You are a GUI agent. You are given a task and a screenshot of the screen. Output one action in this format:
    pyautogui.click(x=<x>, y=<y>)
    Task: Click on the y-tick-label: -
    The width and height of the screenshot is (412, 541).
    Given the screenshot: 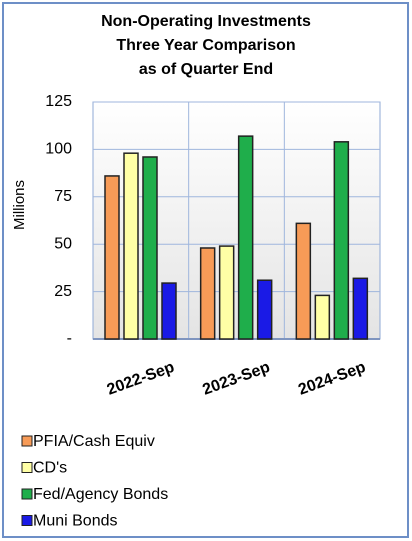 What is the action you would take?
    pyautogui.click(x=69, y=338)
    